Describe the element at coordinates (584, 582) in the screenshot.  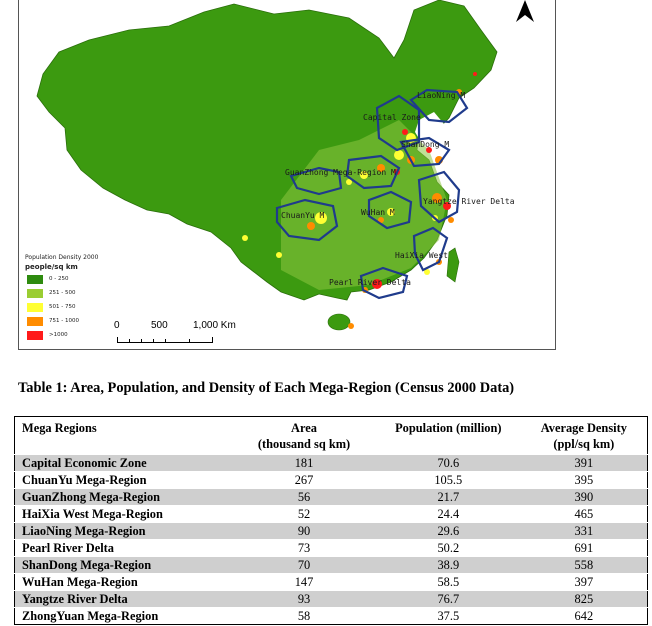
I see `cell-density: 397` at that location.